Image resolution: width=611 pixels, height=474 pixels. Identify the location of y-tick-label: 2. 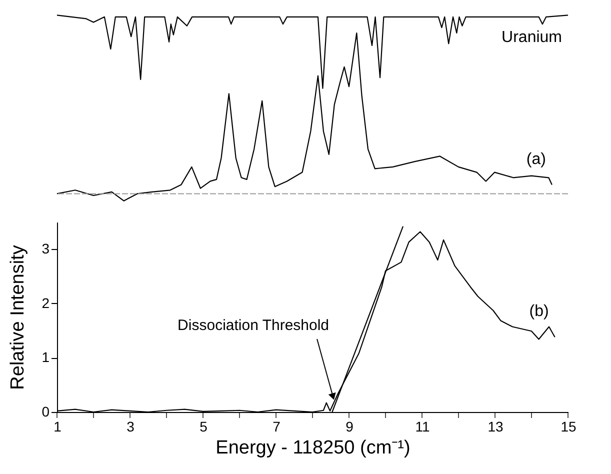
(46, 302).